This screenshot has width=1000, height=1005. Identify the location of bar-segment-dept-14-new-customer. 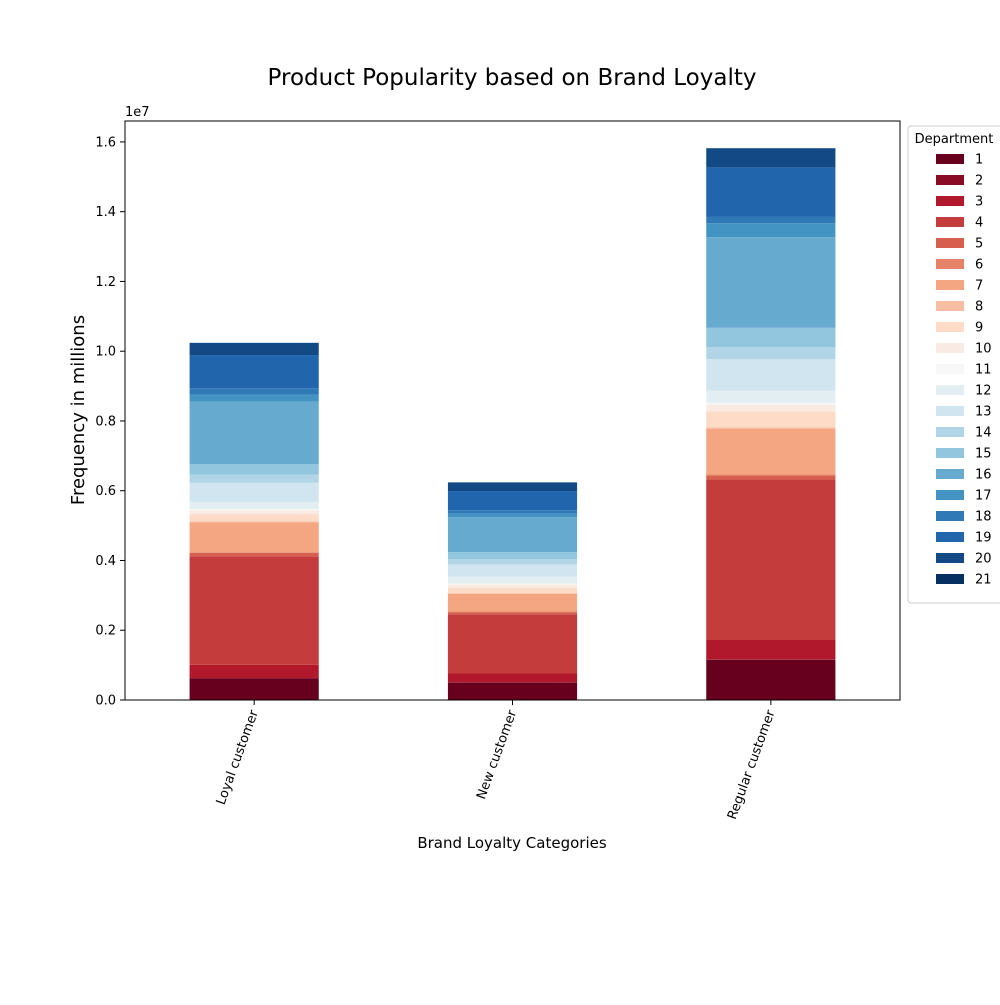
(512, 561).